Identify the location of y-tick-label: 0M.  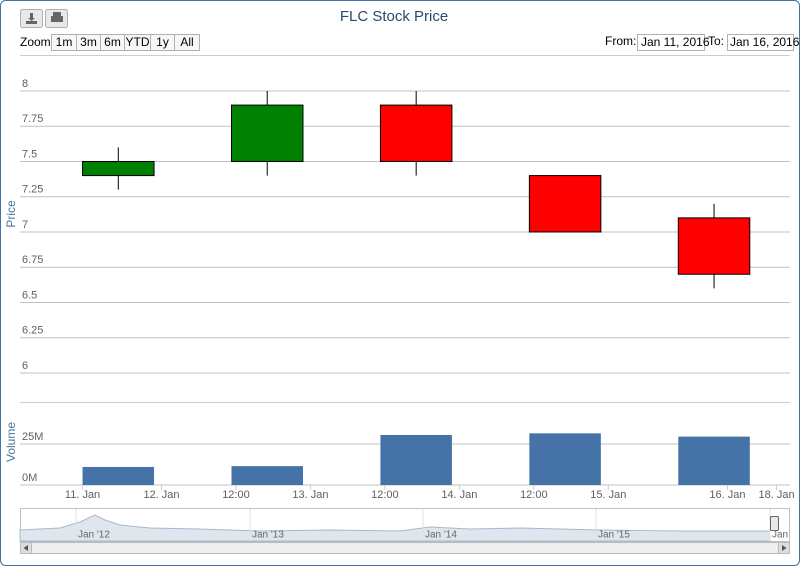
(29, 478).